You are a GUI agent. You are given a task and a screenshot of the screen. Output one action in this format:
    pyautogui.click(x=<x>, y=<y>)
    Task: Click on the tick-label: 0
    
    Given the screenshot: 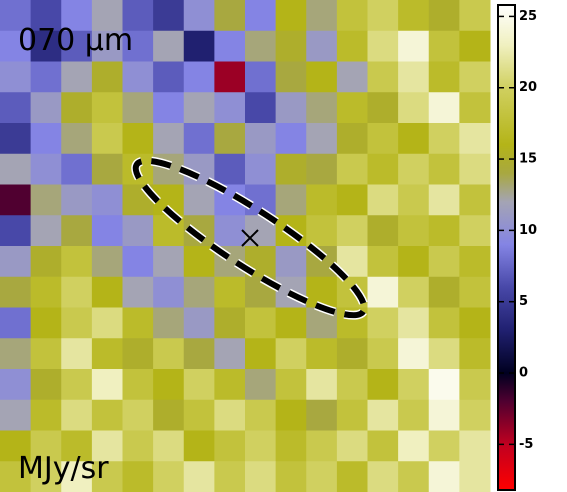 What is the action you would take?
    pyautogui.click(x=523, y=373)
    